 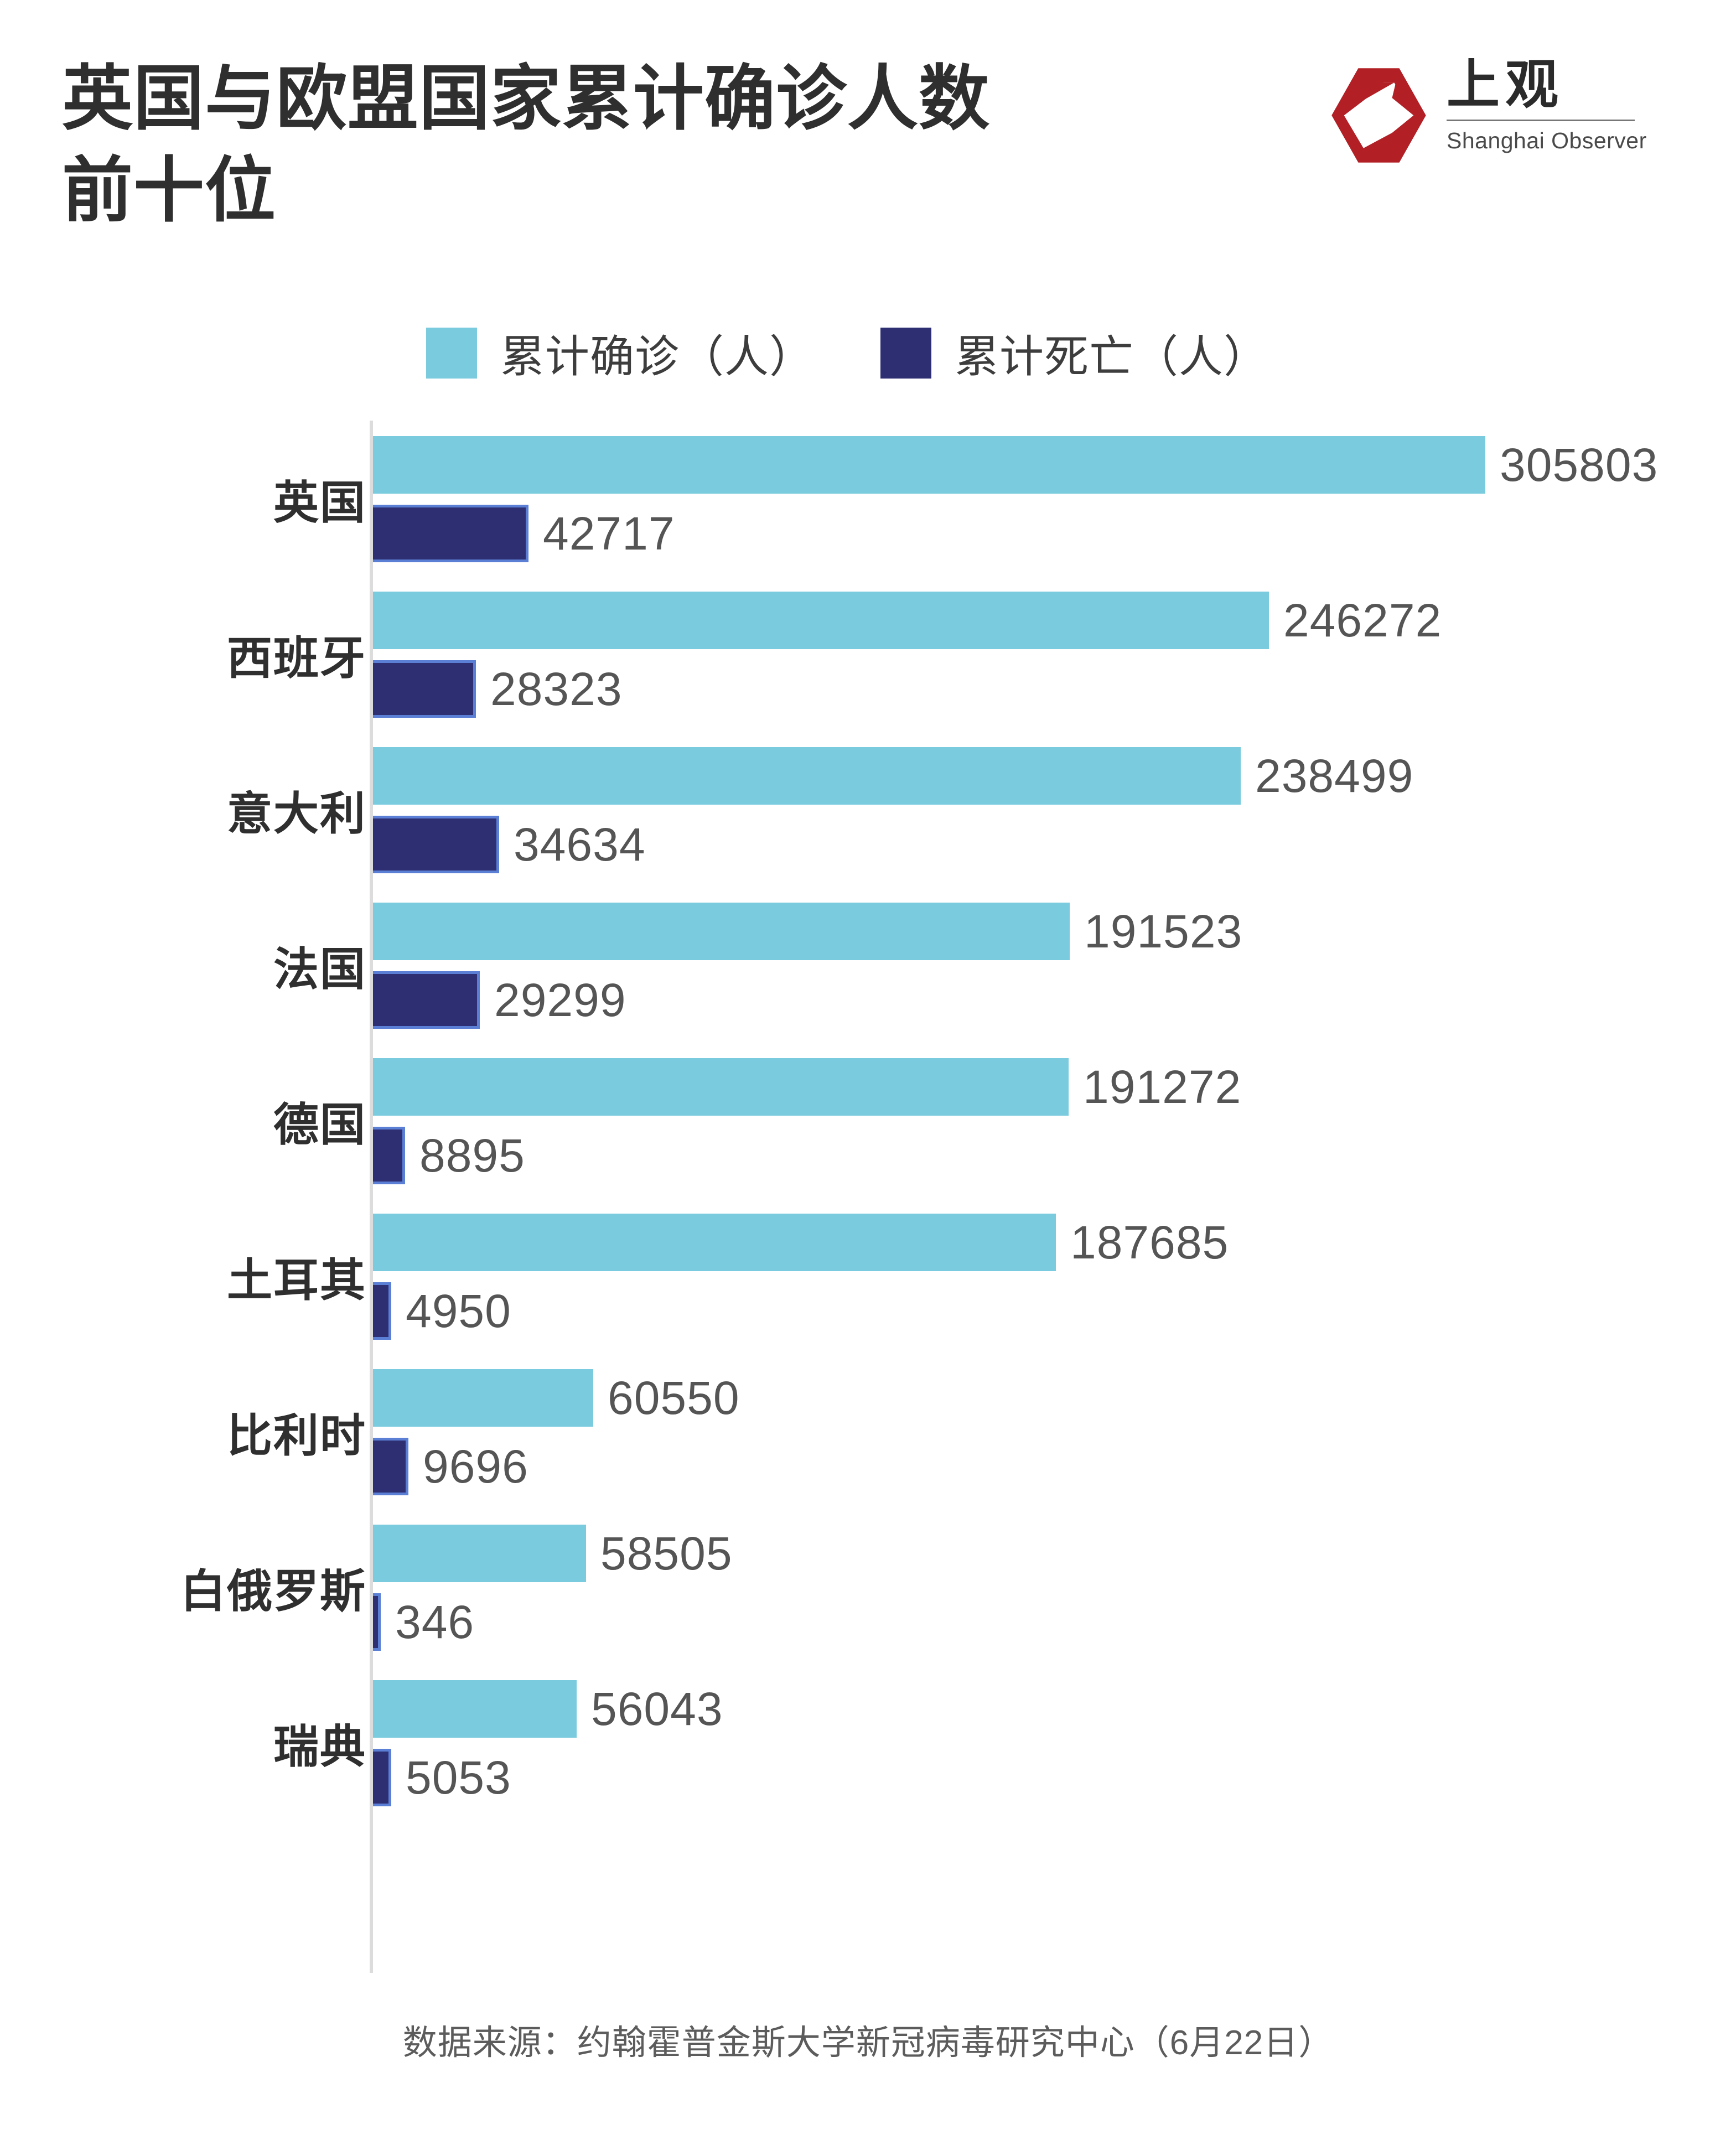 What do you see at coordinates (296, 1280) in the screenshot?
I see `country-label: 土耳其` at bounding box center [296, 1280].